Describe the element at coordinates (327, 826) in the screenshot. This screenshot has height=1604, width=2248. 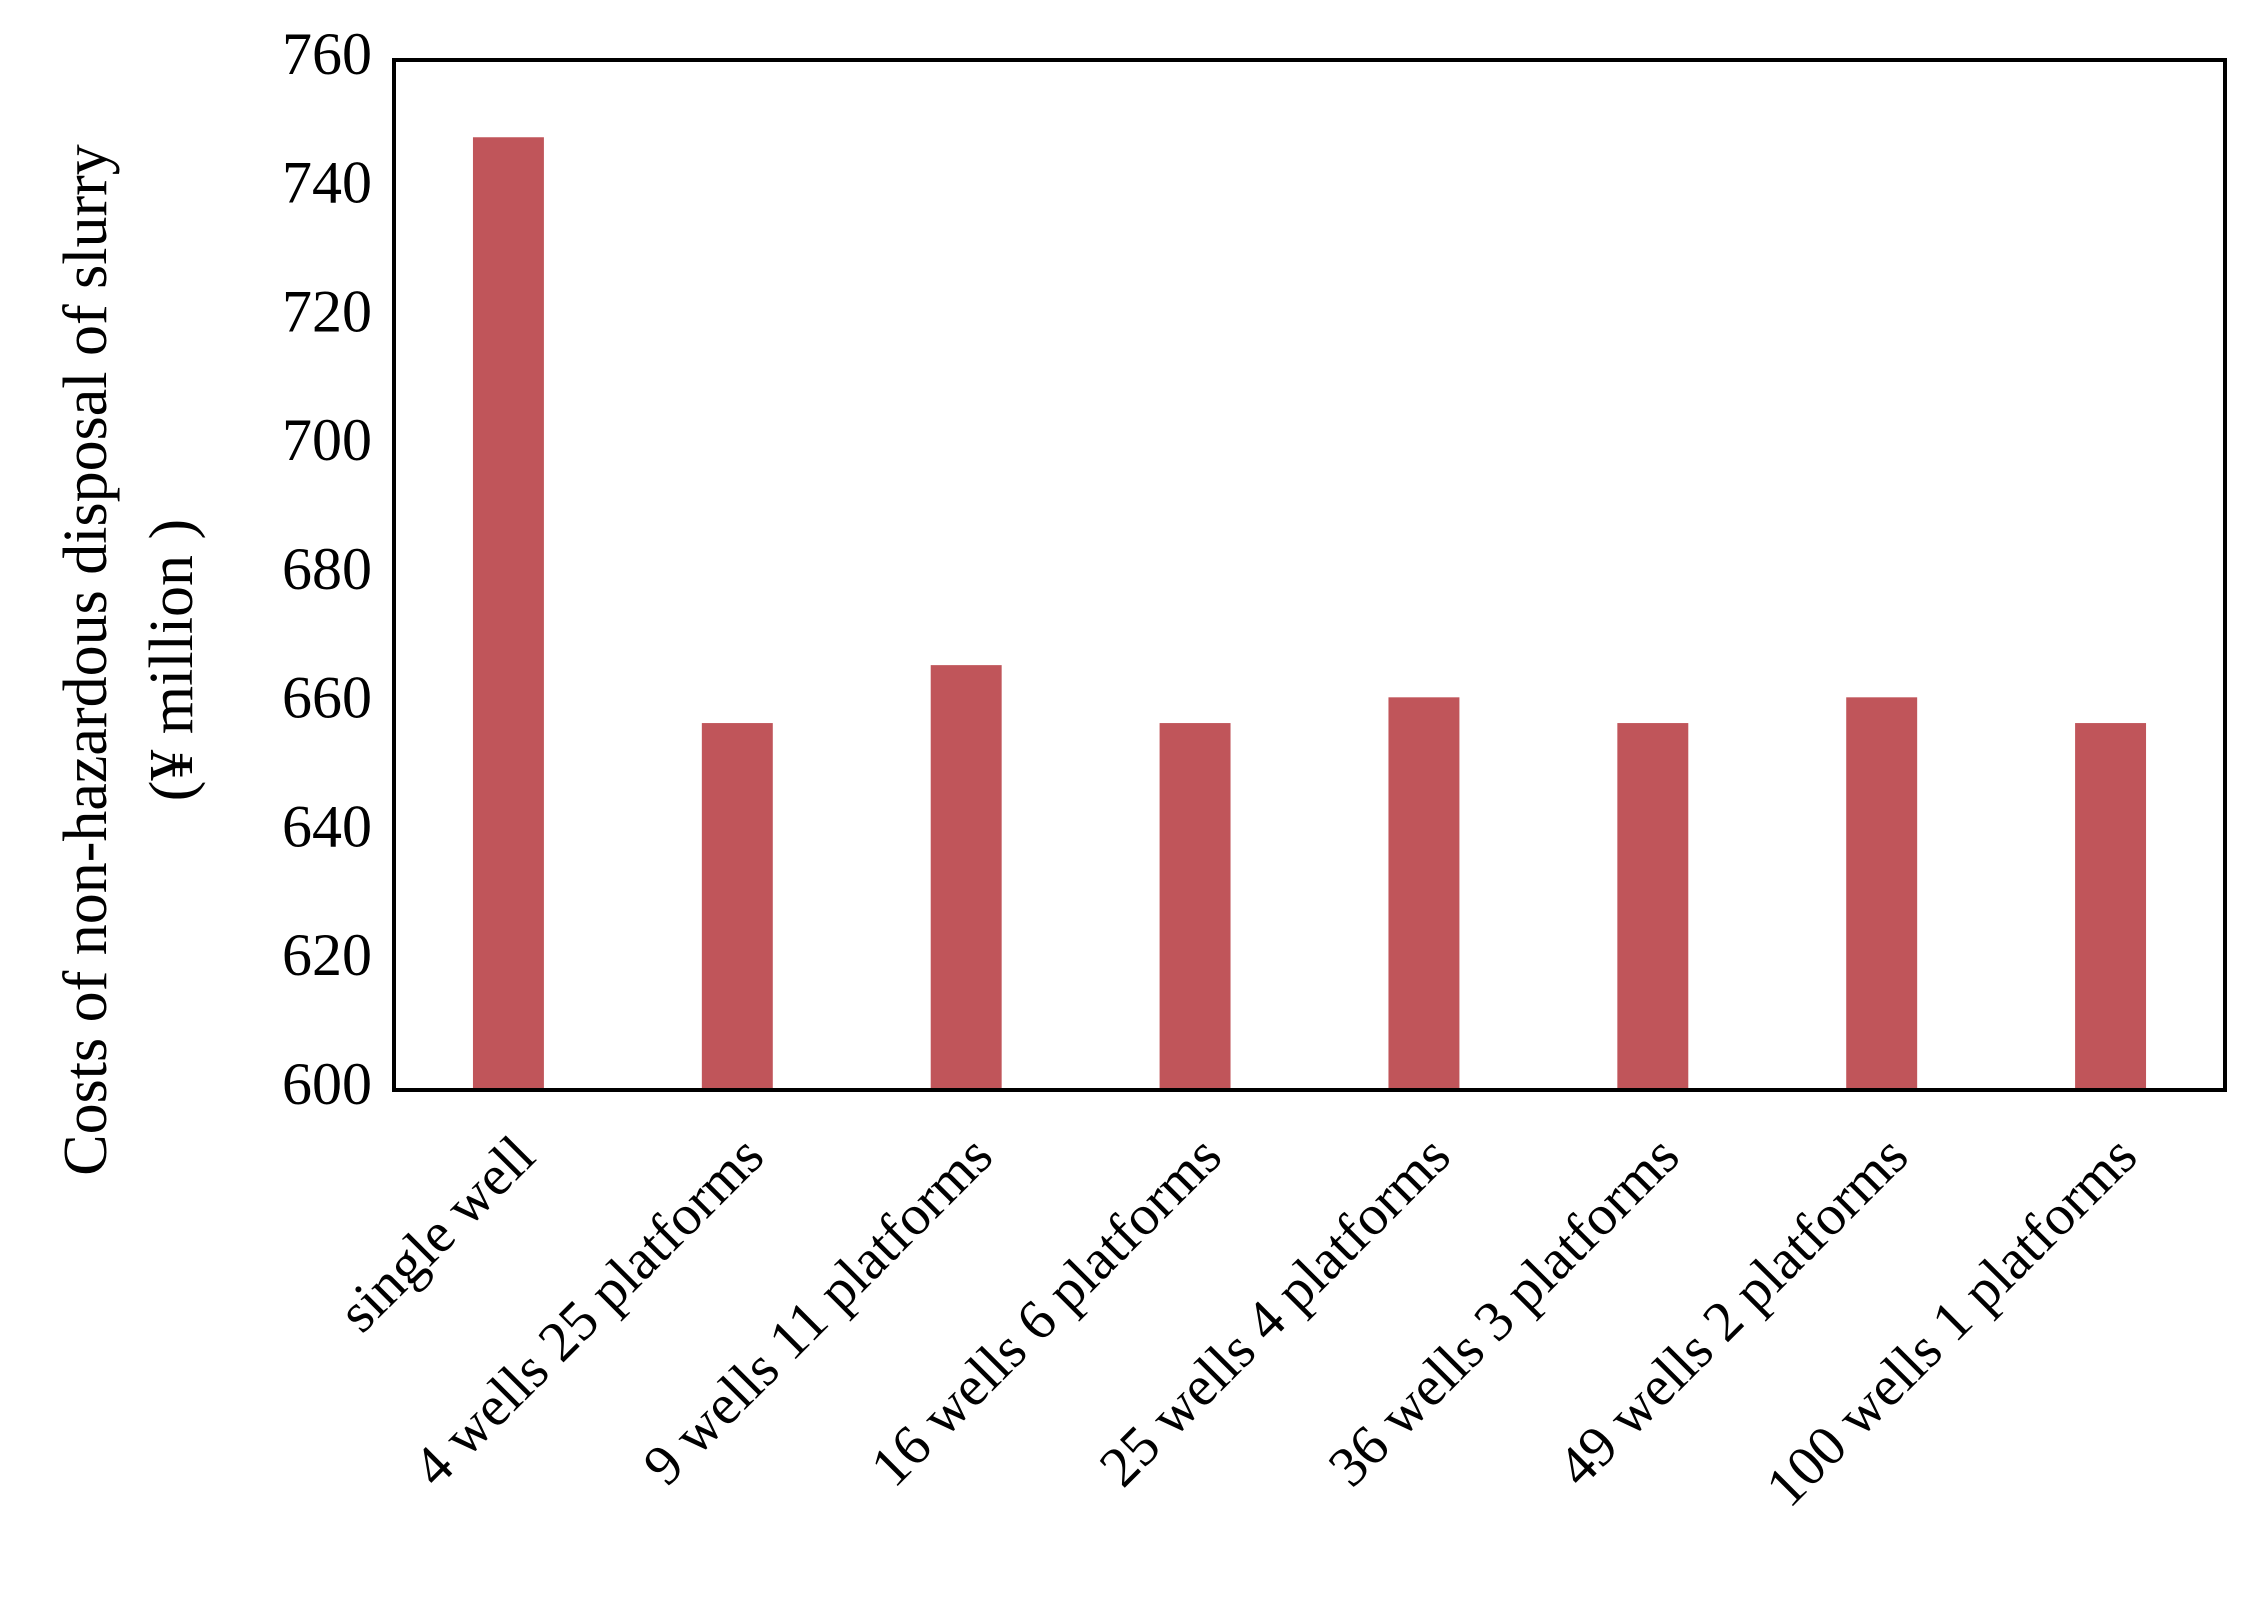
I see `y-tick-label: 640` at that location.